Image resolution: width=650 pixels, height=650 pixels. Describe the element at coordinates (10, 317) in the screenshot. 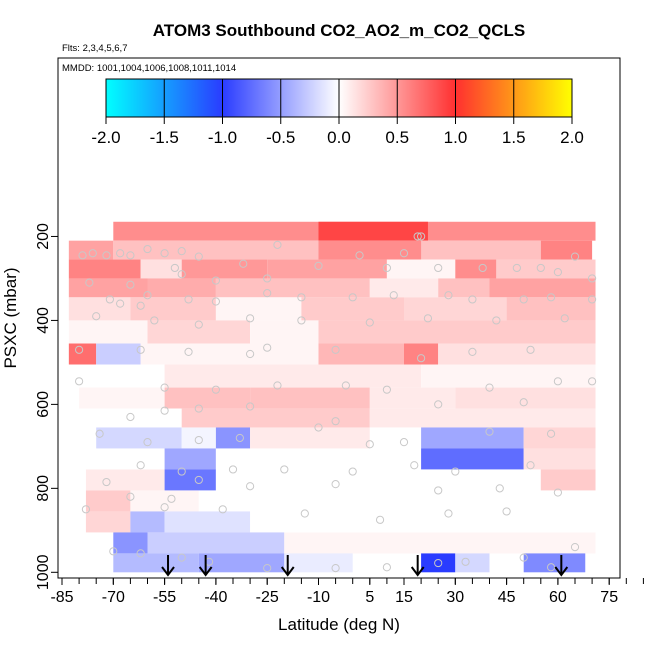

I see `y-axis-label: PSXC (mbar)` at that location.